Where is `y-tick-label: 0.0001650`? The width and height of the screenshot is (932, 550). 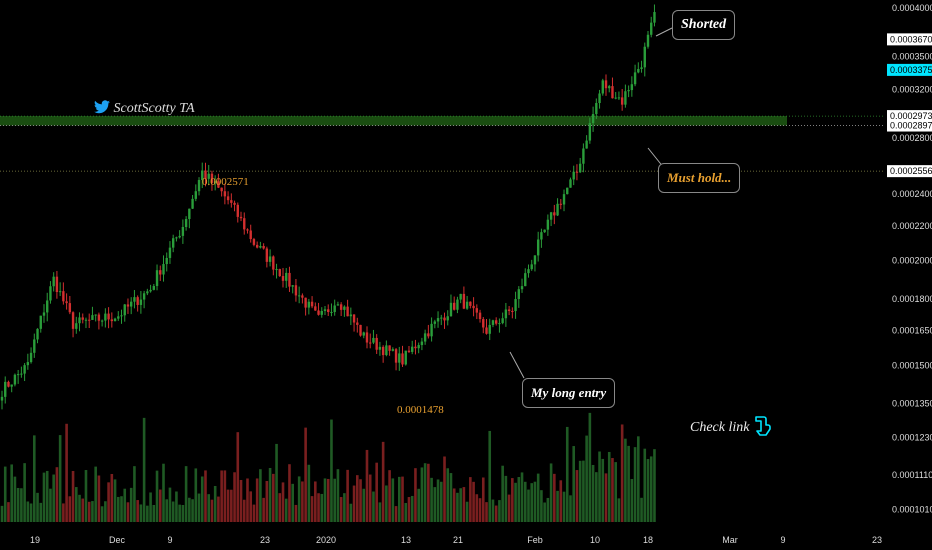 y-tick-label: 0.0001650 is located at coordinates (912, 331).